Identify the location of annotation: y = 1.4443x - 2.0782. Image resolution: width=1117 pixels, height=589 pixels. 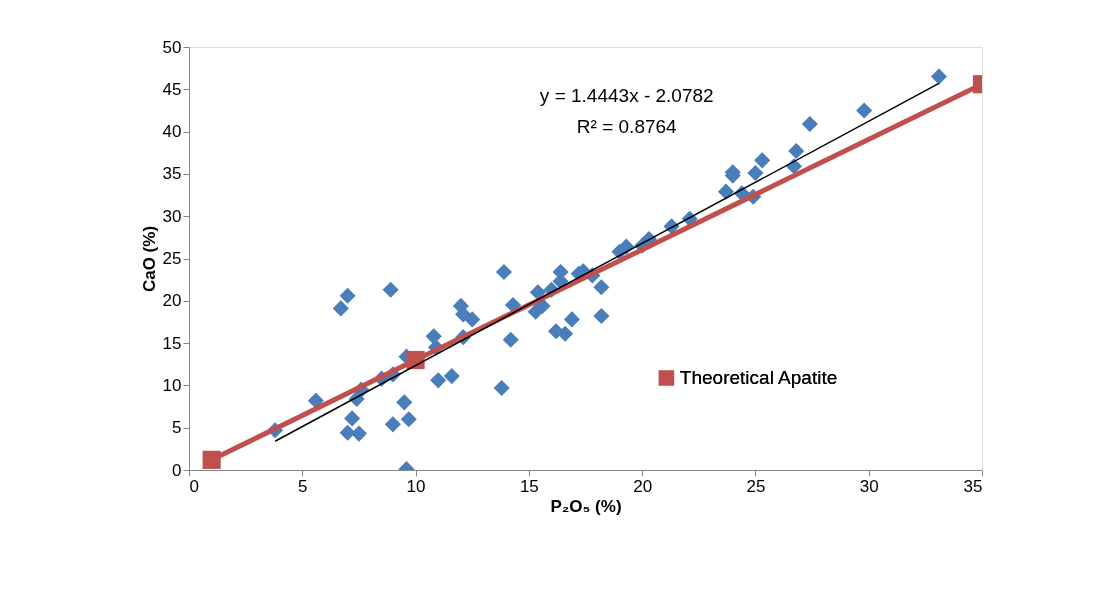
(626, 95).